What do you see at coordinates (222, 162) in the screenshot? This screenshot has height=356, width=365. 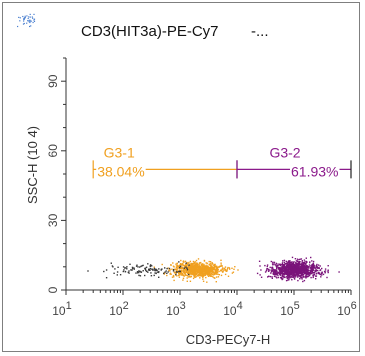 I see `gates-layer: G3-1 38.04% G3-2 61.93%` at bounding box center [222, 162].